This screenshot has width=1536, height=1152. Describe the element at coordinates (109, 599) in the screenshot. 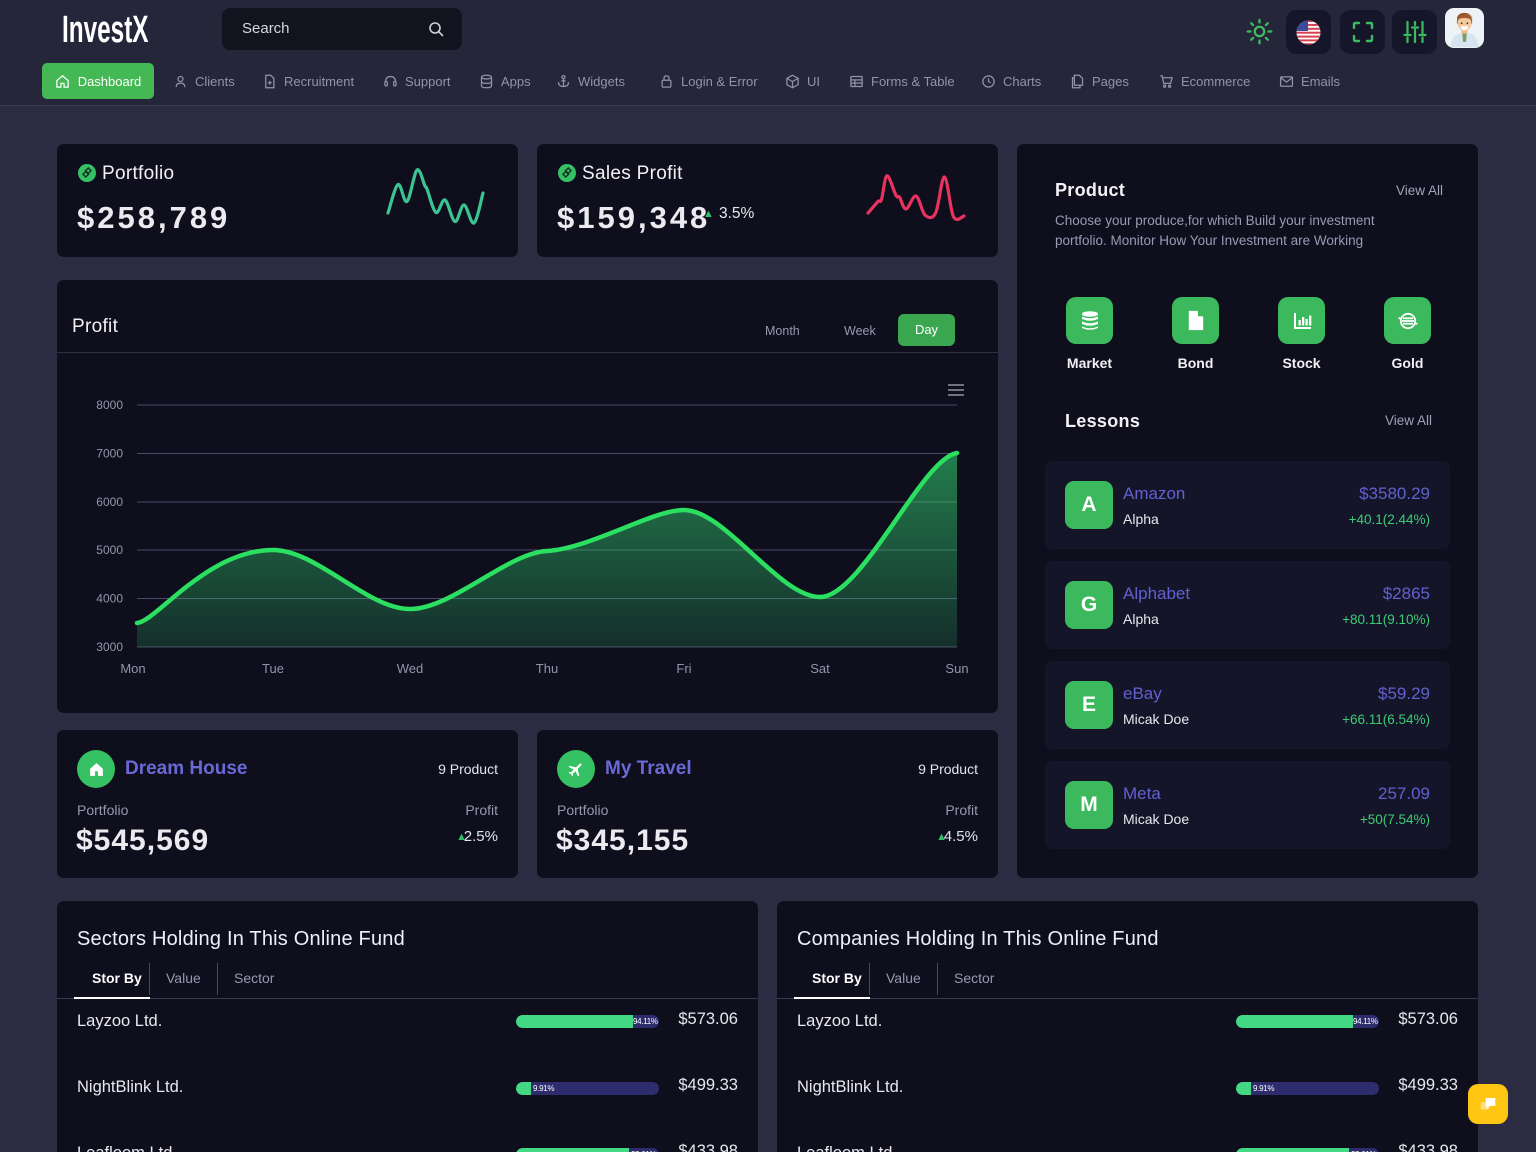

I see `svg-text: 4000` at that location.